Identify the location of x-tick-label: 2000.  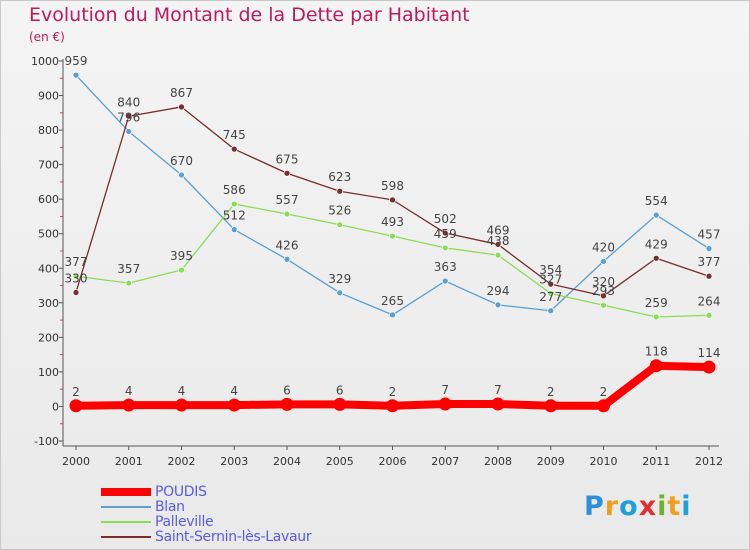
(76, 461).